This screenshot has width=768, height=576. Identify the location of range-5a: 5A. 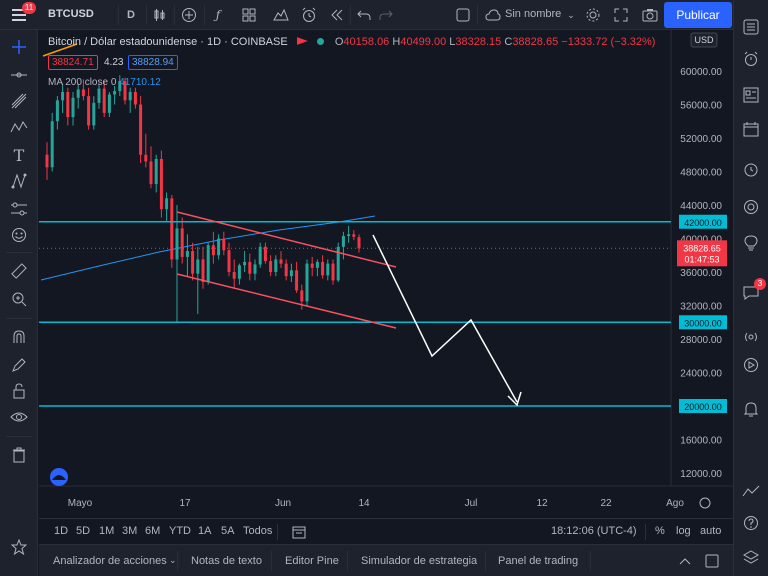
(228, 531).